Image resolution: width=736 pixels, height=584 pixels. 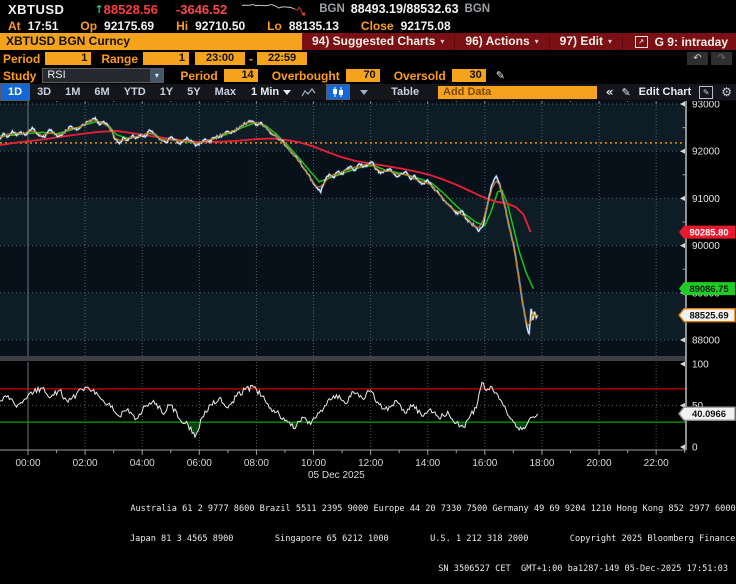 I want to click on interval-value: 1 Min, so click(x=265, y=92).